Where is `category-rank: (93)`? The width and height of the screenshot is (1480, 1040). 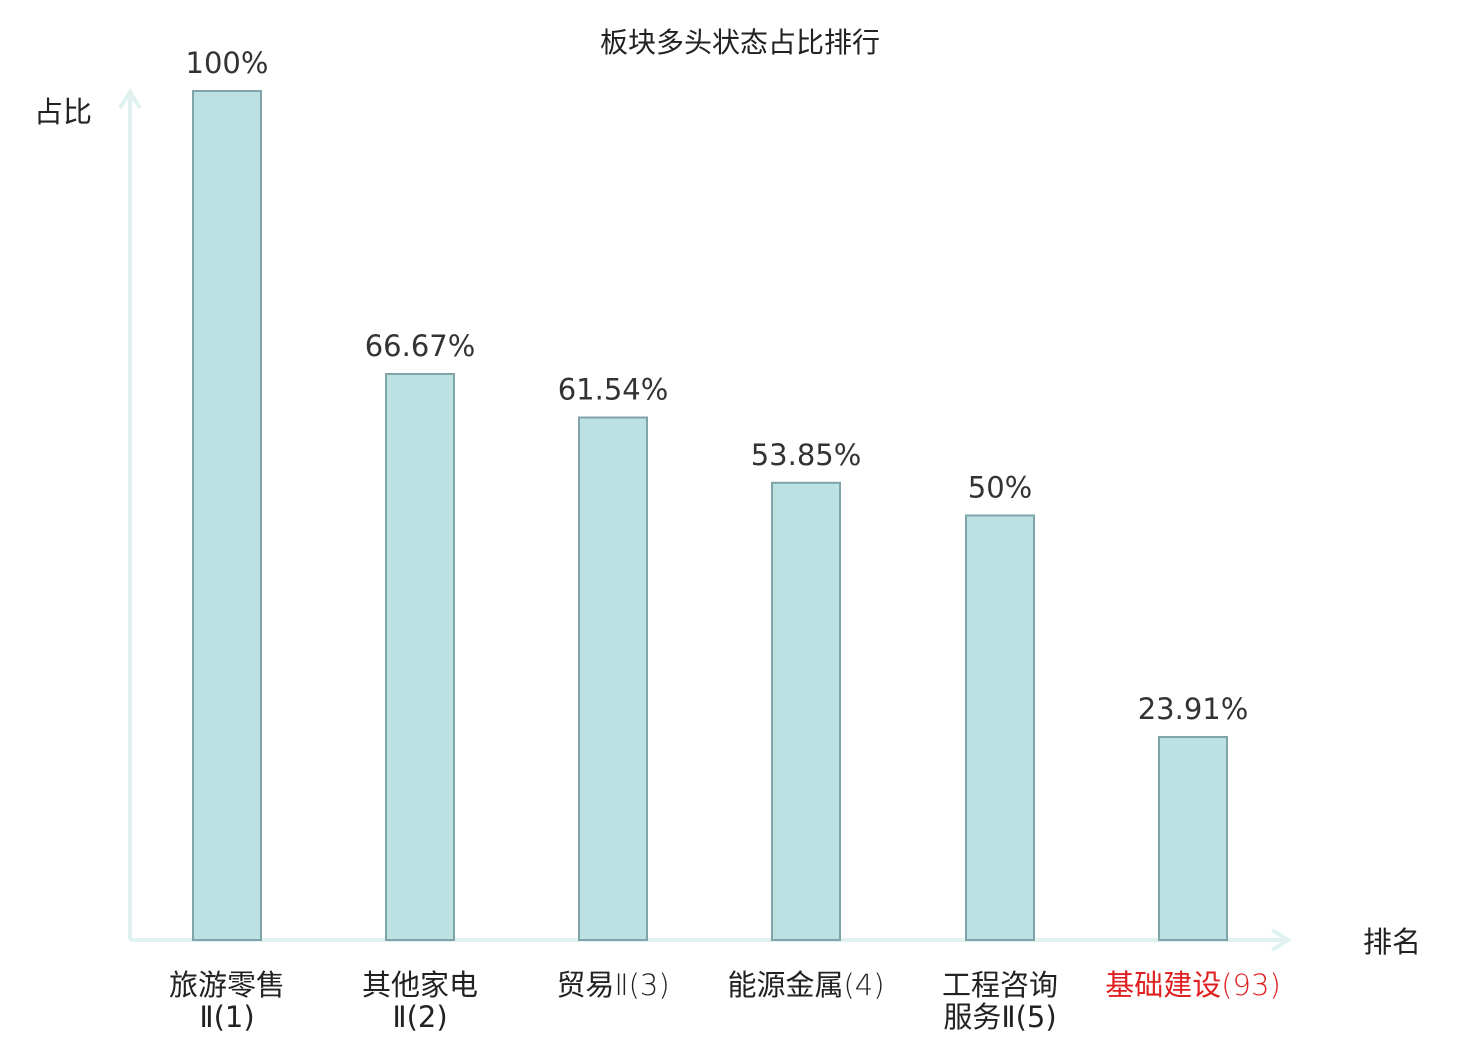
category-rank: (93) is located at coordinates (1251, 985).